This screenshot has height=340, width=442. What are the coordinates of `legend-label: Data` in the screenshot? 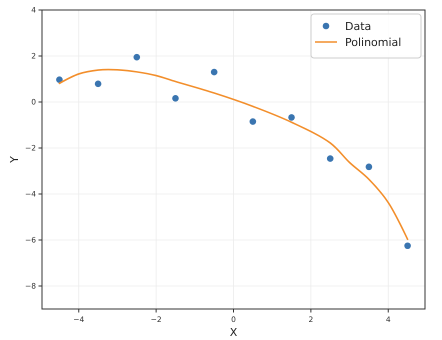 It's located at (358, 26).